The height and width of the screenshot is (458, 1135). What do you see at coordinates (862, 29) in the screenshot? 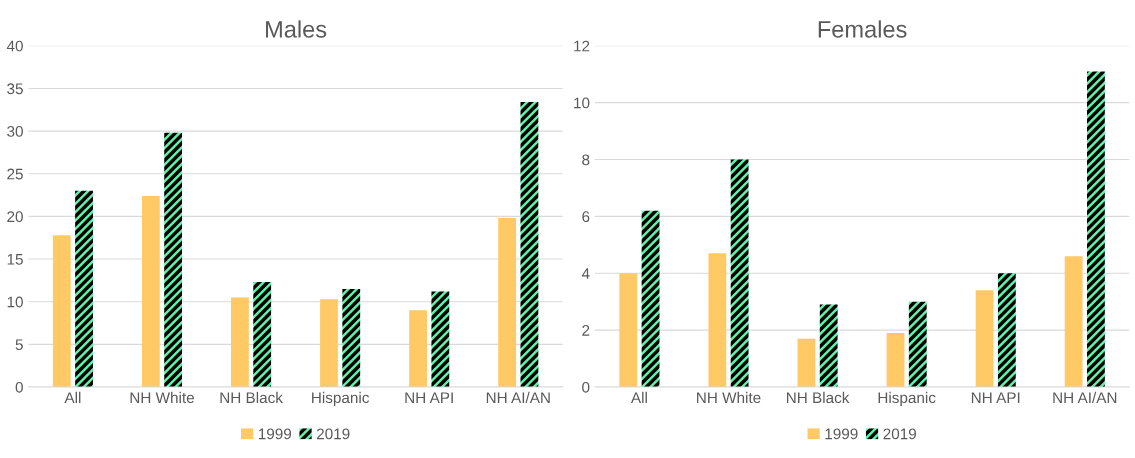
I see `chart-title: Females` at bounding box center [862, 29].